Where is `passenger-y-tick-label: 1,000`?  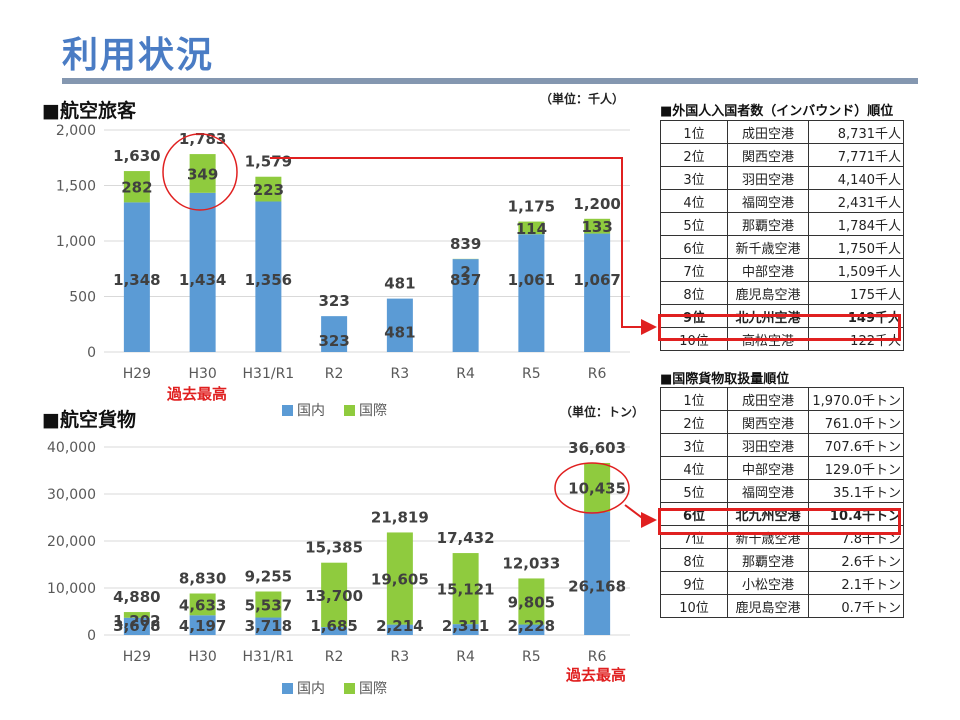
passenger-y-tick-label: 1,000 is located at coordinates (76, 242).